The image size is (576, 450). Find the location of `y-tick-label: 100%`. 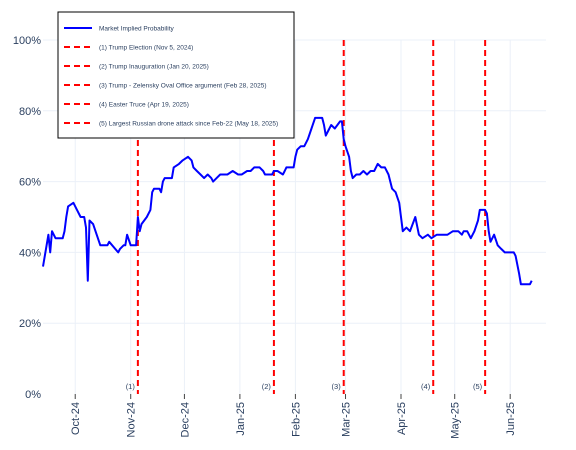

y-tick-label: 100% is located at coordinates (27, 41).